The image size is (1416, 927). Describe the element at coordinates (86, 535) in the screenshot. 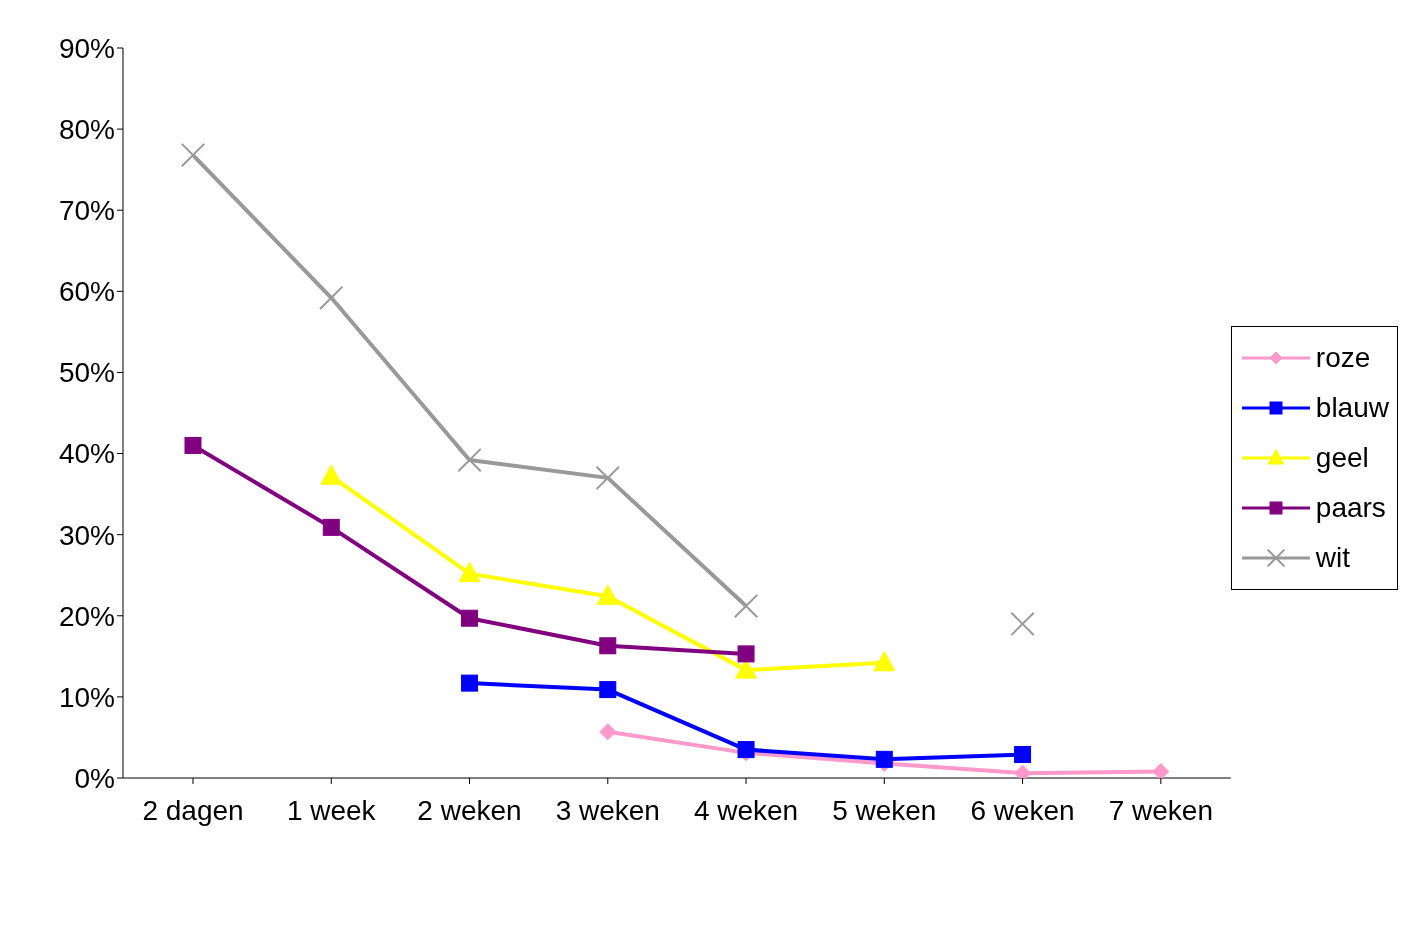

I see `y-tick-label: 30%` at that location.